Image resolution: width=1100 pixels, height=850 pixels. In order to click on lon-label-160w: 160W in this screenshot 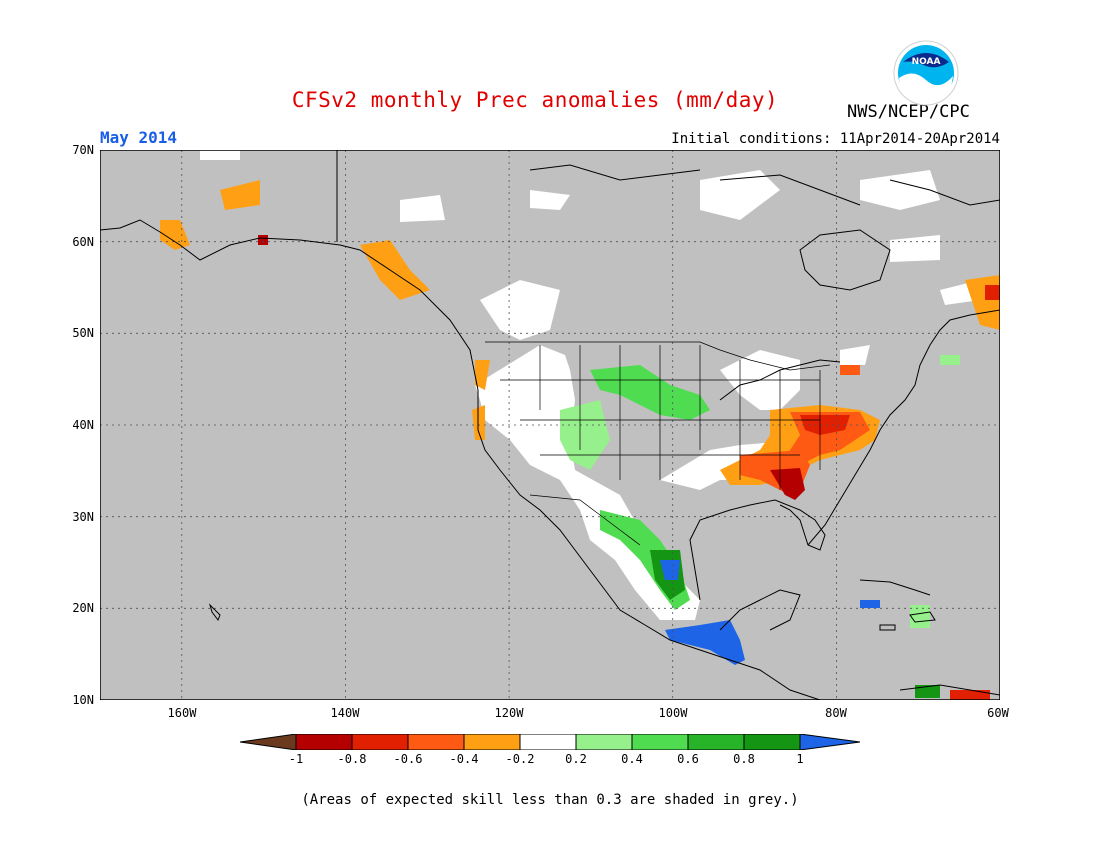, I will do `click(182, 713)`.